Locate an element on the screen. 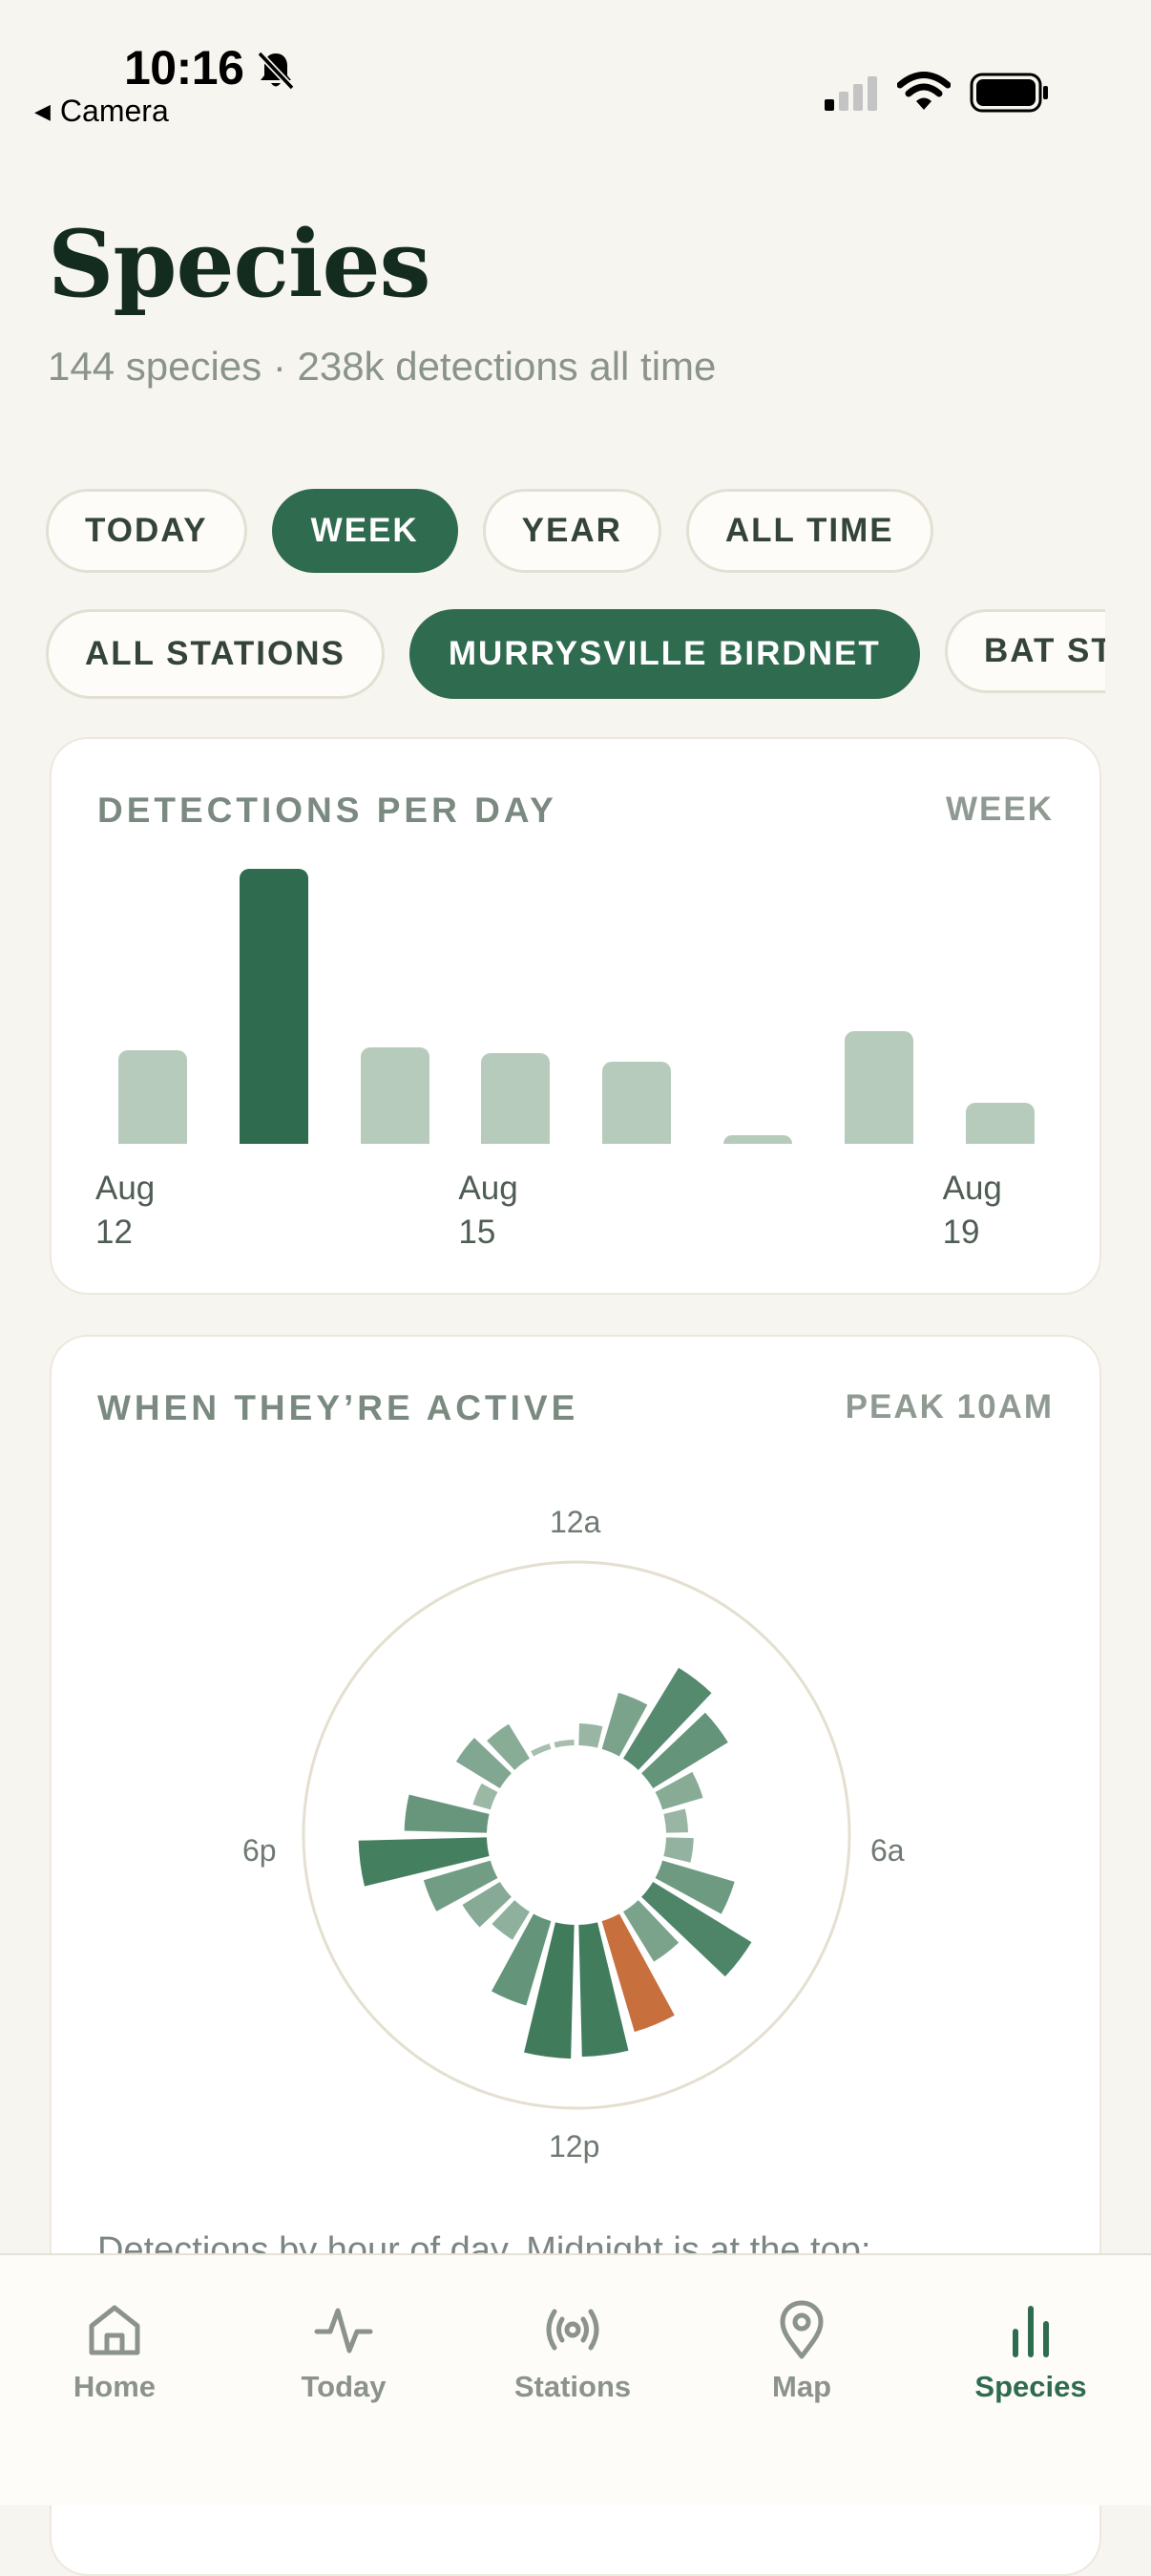 The height and width of the screenshot is (2576, 1151). bottom-tab-bar: Home Today Stations Map Species is located at coordinates (575, 2379).